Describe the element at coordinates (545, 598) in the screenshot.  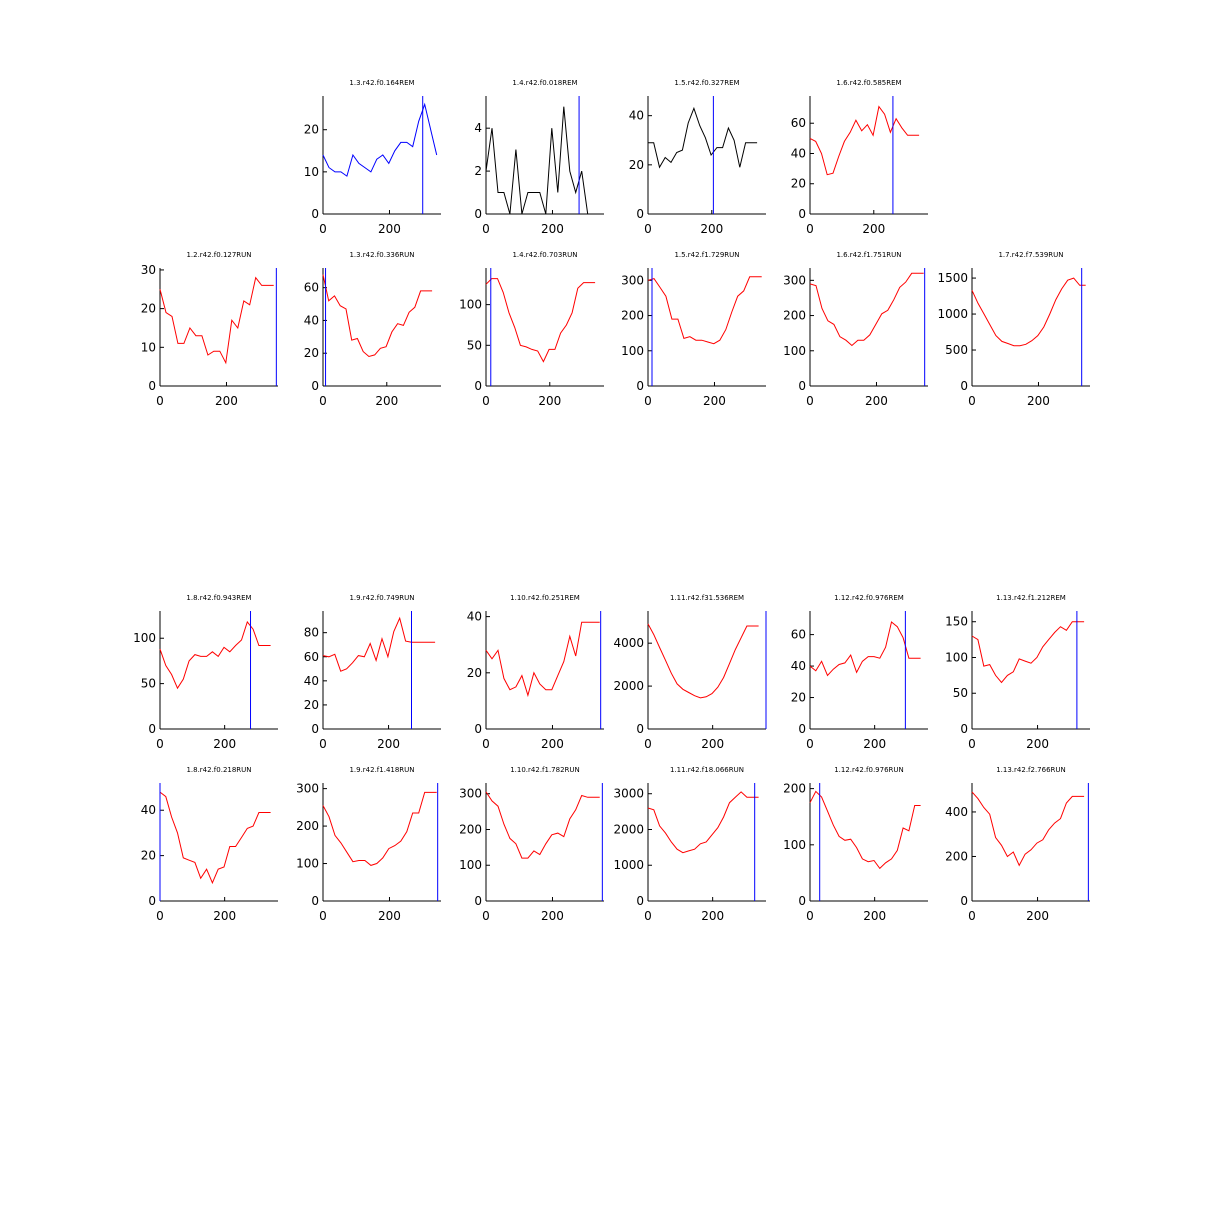
I see `chart-title: 1.10.r42.f0.251REM` at that location.